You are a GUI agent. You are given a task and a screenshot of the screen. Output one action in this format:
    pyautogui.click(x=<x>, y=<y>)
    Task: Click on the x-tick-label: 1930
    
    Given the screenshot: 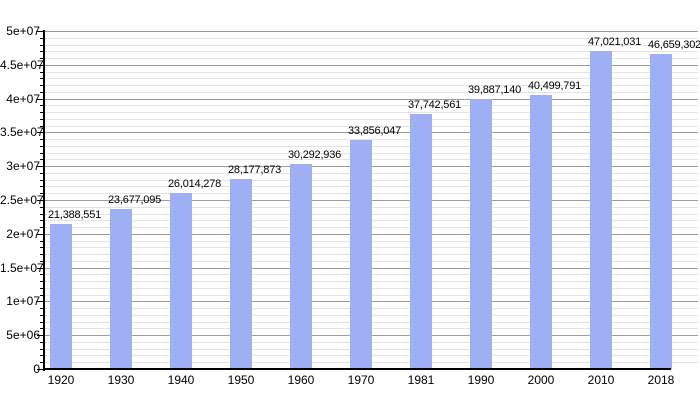 What is the action you would take?
    pyautogui.click(x=121, y=380)
    